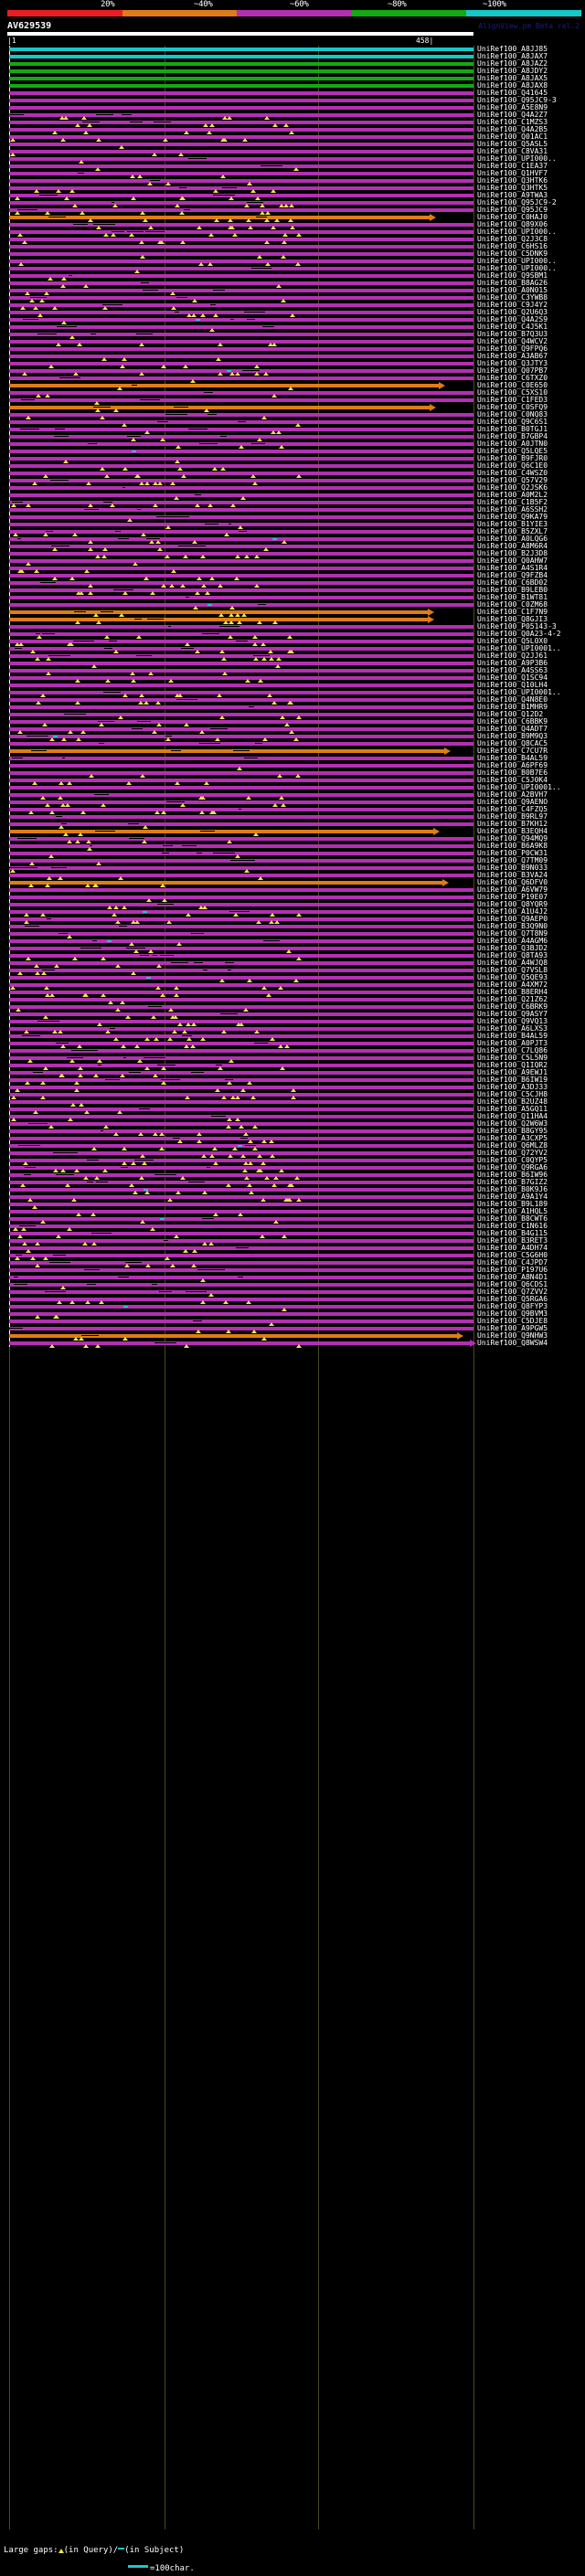  I want to click on alignment-row: UniRef100_A4DH74, so click(293, 1248).